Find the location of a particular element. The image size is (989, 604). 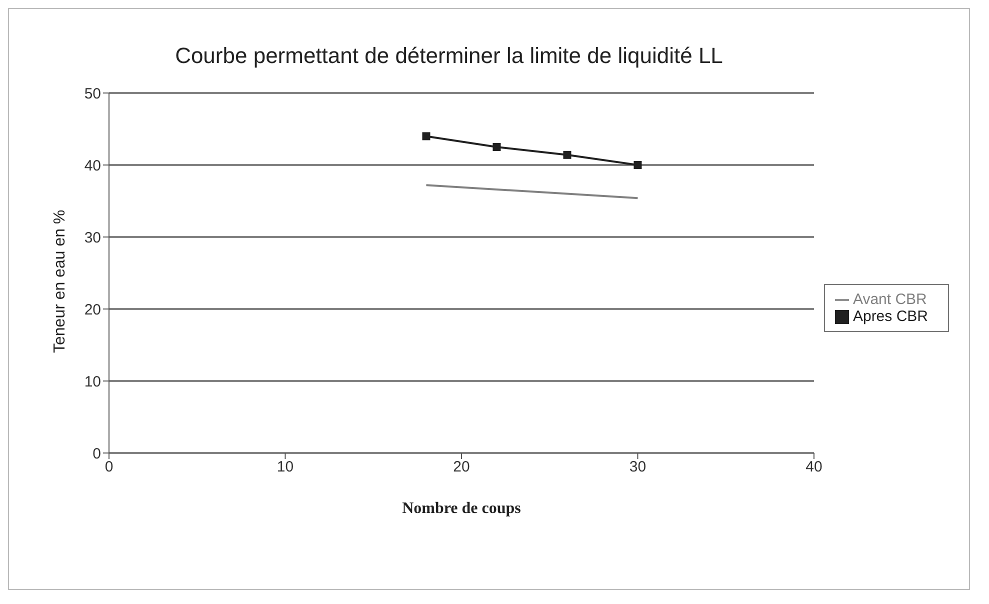

chart-title: Courbe permettant de déterminer la limite de liquidité LL is located at coordinates (449, 56).